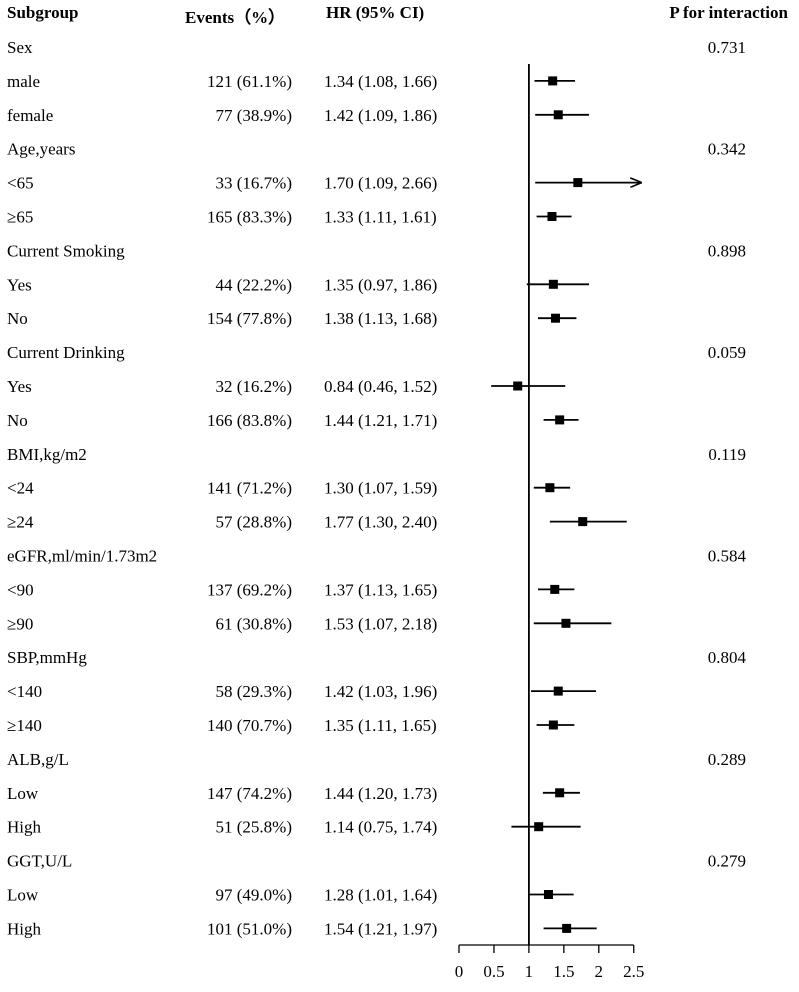 The height and width of the screenshot is (992, 799). What do you see at coordinates (20, 623) in the screenshot?
I see `row-label: ≥90` at bounding box center [20, 623].